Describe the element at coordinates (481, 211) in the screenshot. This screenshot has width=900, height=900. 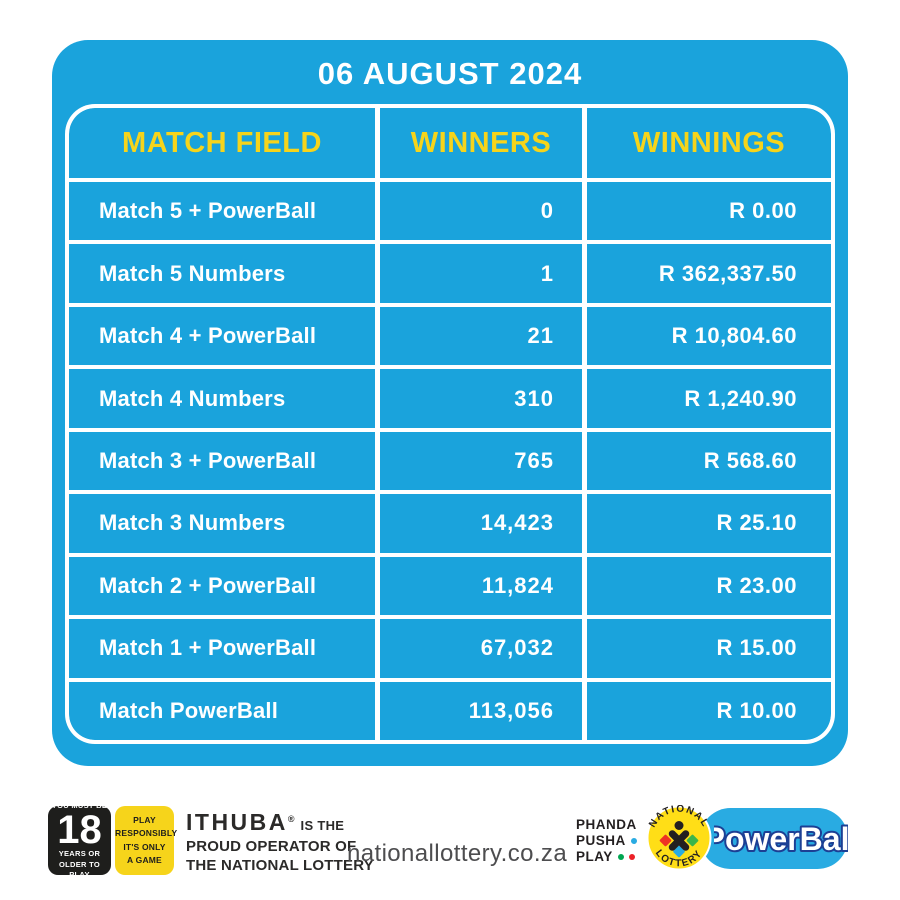
I see `winners-cell: 0` at that location.